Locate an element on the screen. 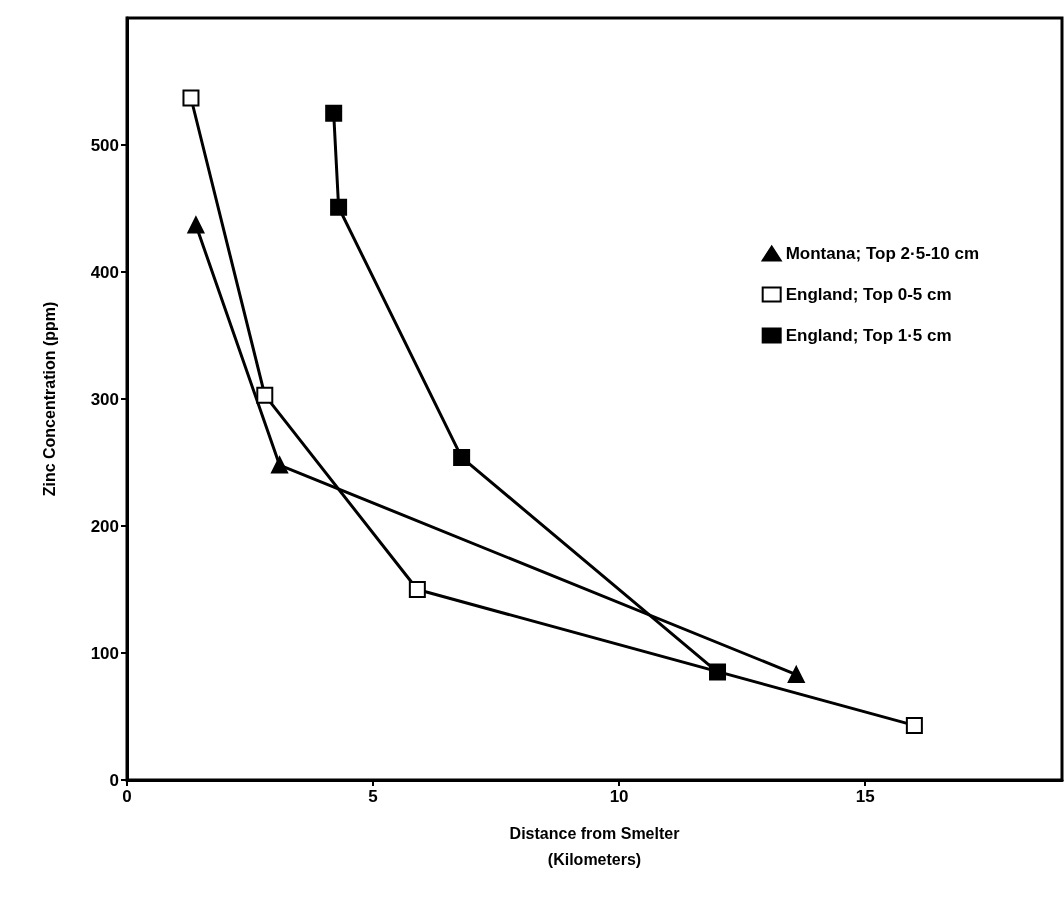  y-tick-label: 300 is located at coordinates (104, 399).